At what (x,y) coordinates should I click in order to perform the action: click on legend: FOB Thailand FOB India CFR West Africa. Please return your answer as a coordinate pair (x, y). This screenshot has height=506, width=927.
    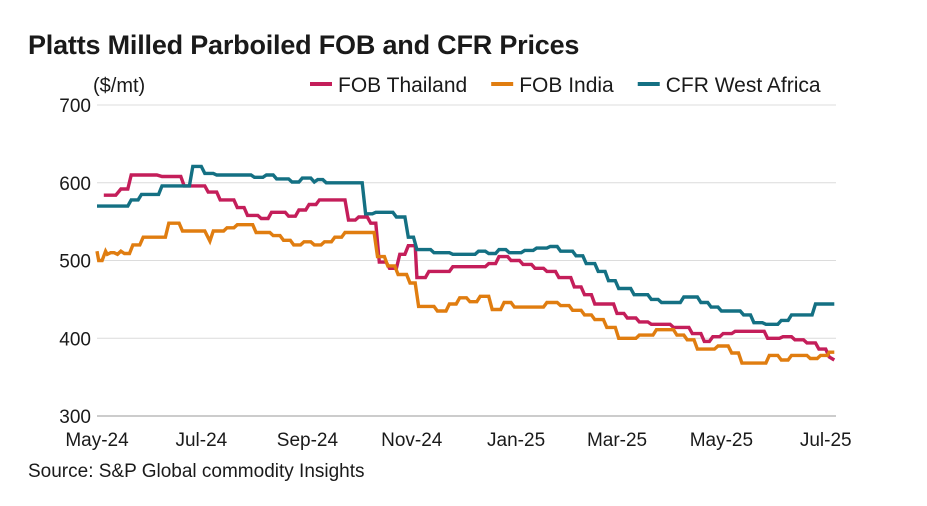
    Looking at the image, I should click on (565, 85).